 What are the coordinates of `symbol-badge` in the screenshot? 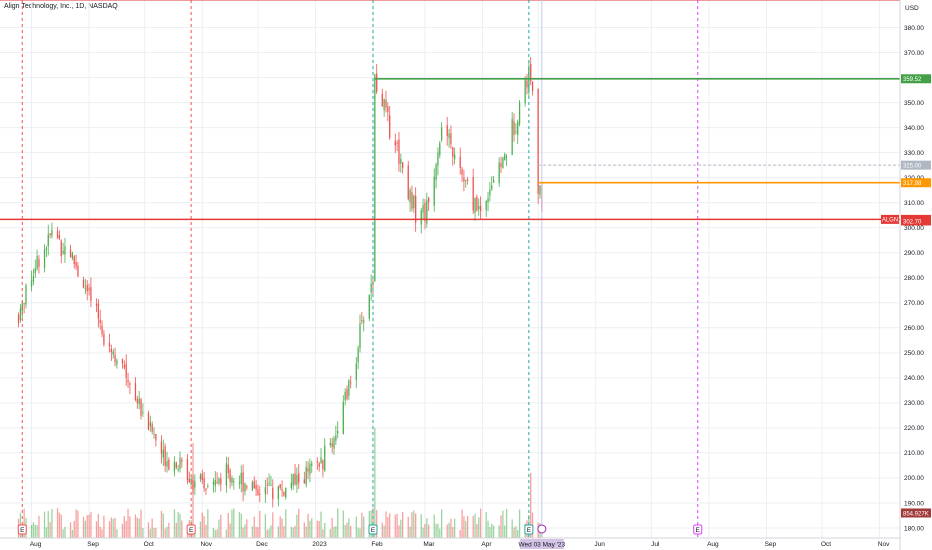 It's located at (890, 219).